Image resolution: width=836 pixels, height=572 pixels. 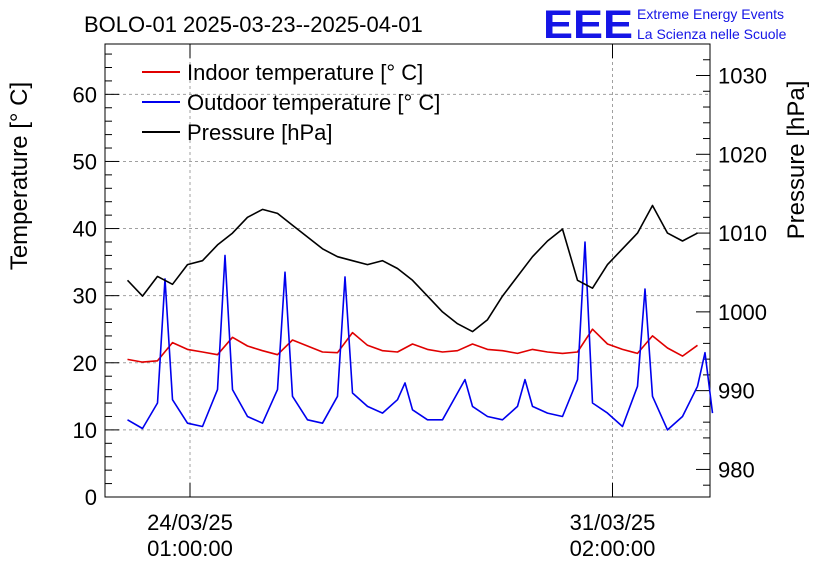 I want to click on left-axis-title: Temperature [° C], so click(x=19, y=176).